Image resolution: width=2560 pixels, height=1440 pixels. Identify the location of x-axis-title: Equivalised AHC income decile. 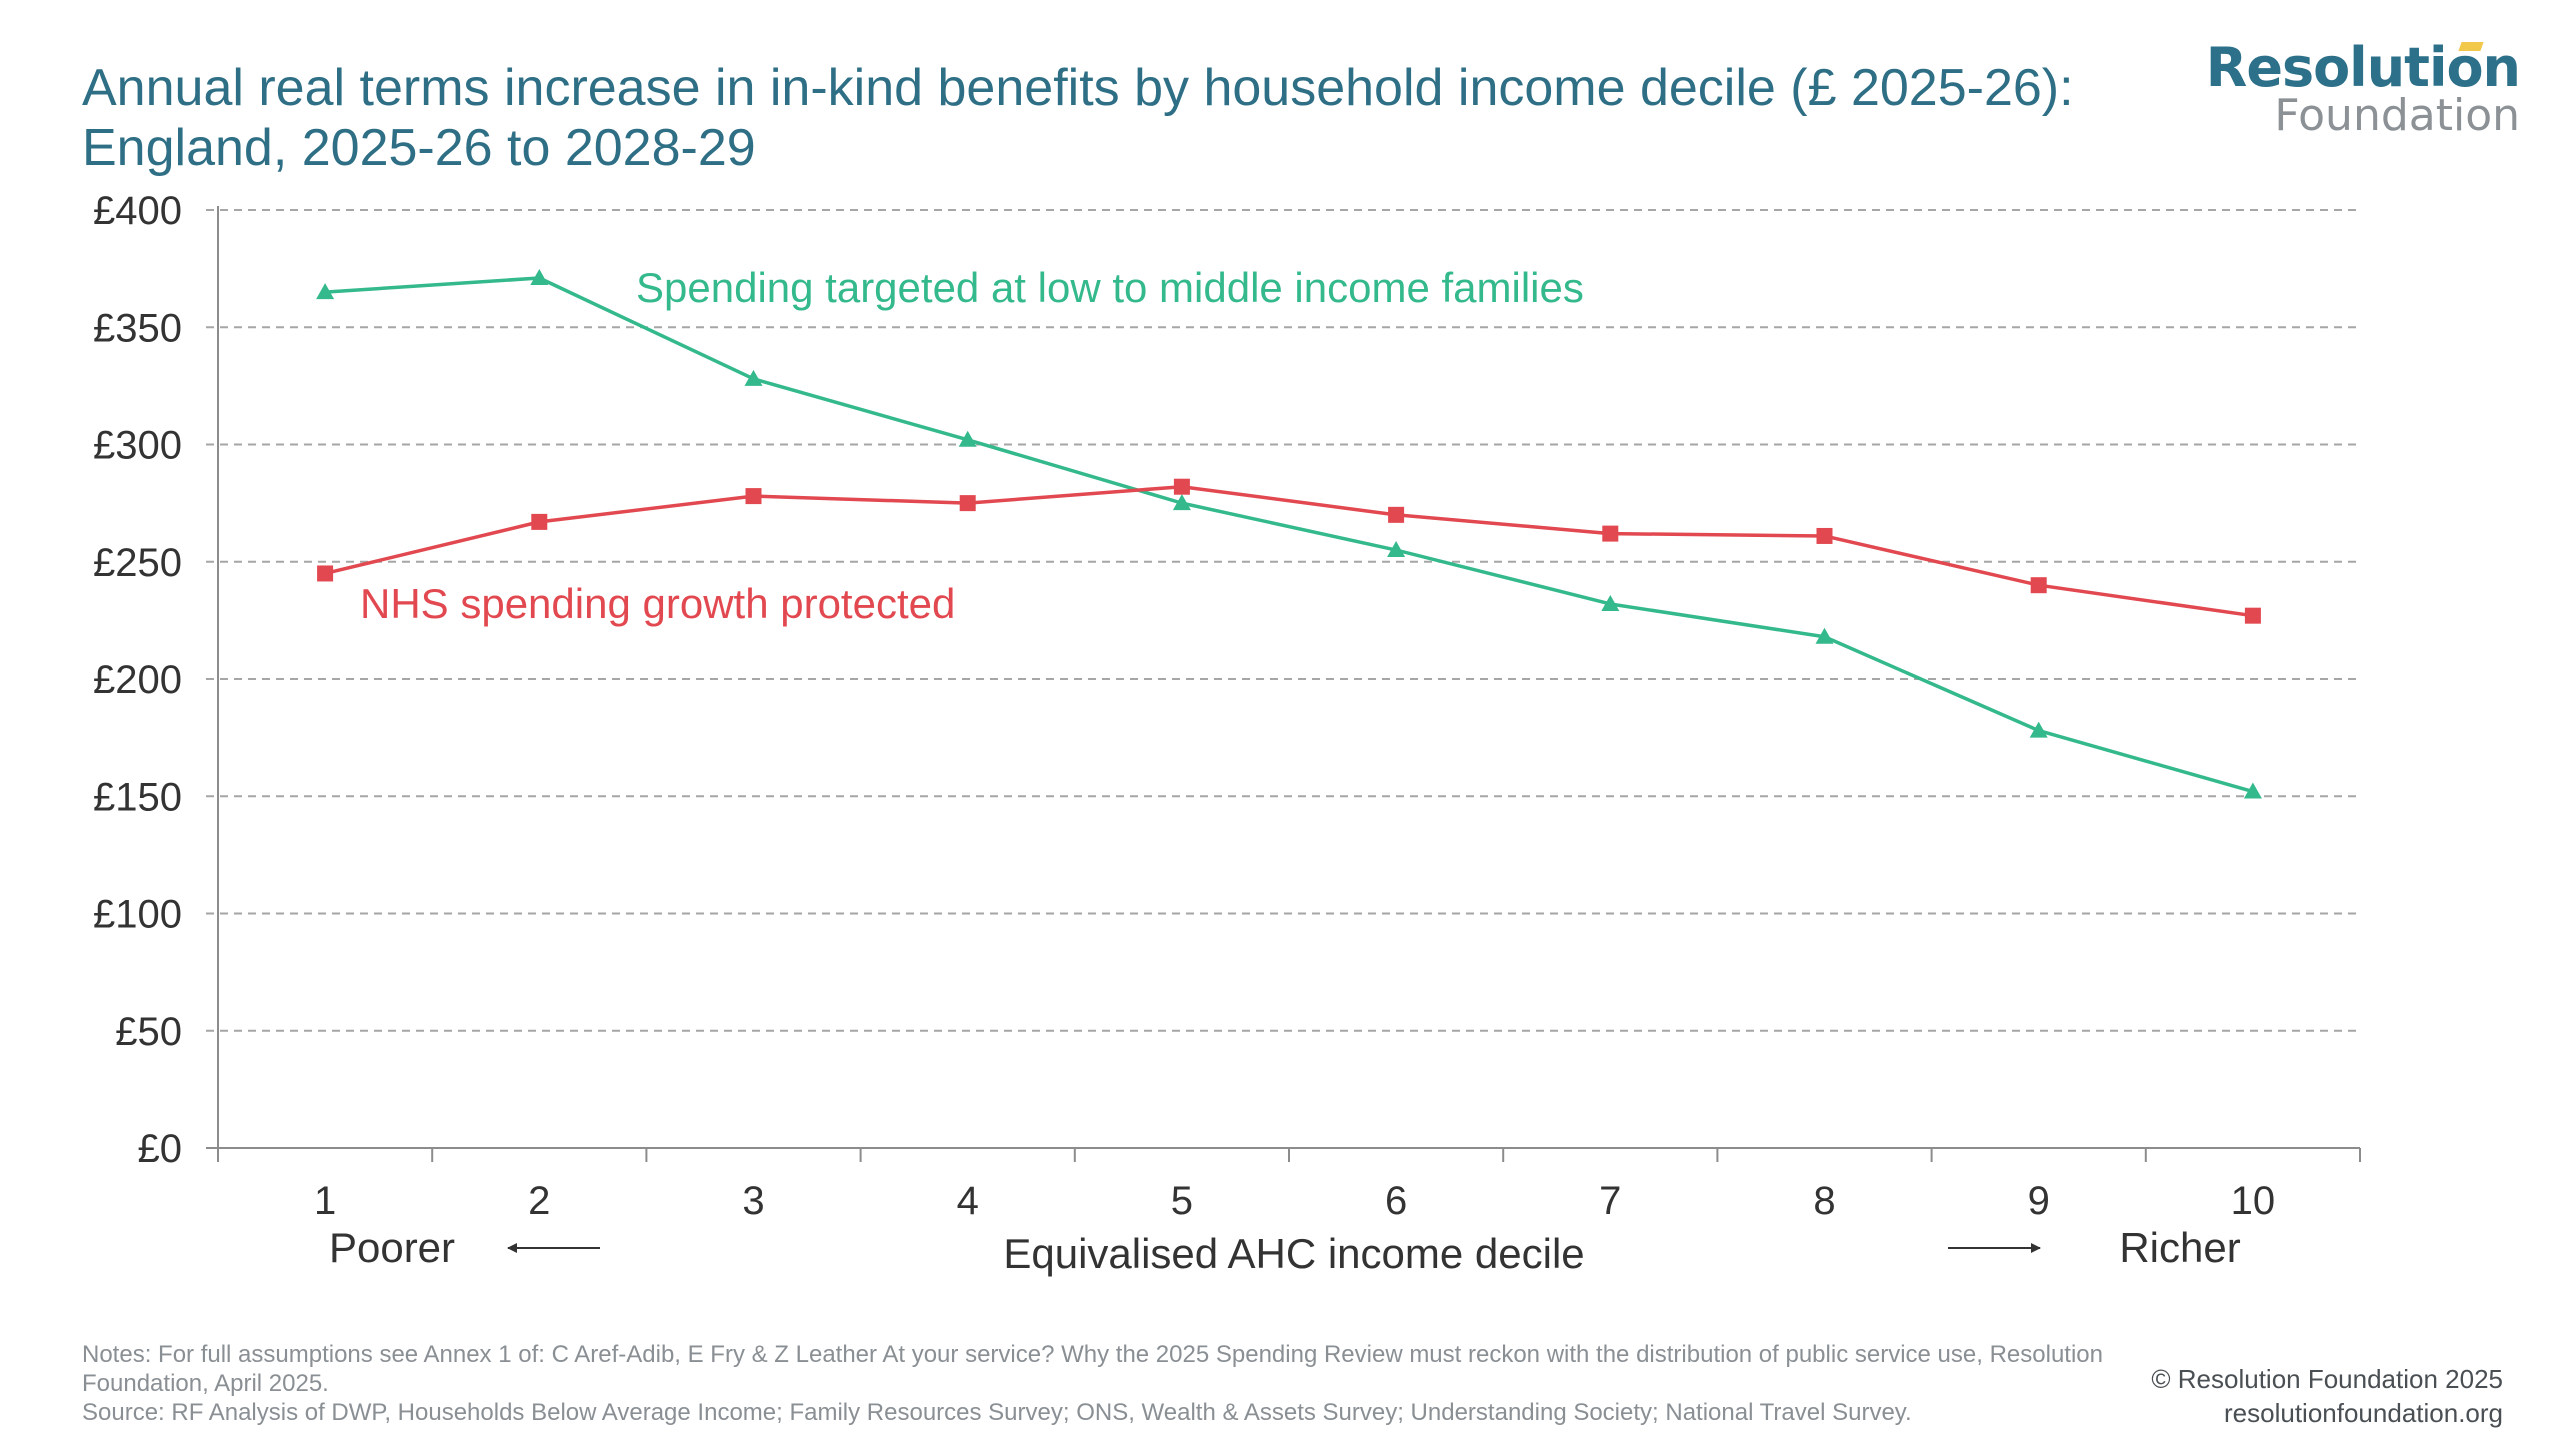
(1293, 1253).